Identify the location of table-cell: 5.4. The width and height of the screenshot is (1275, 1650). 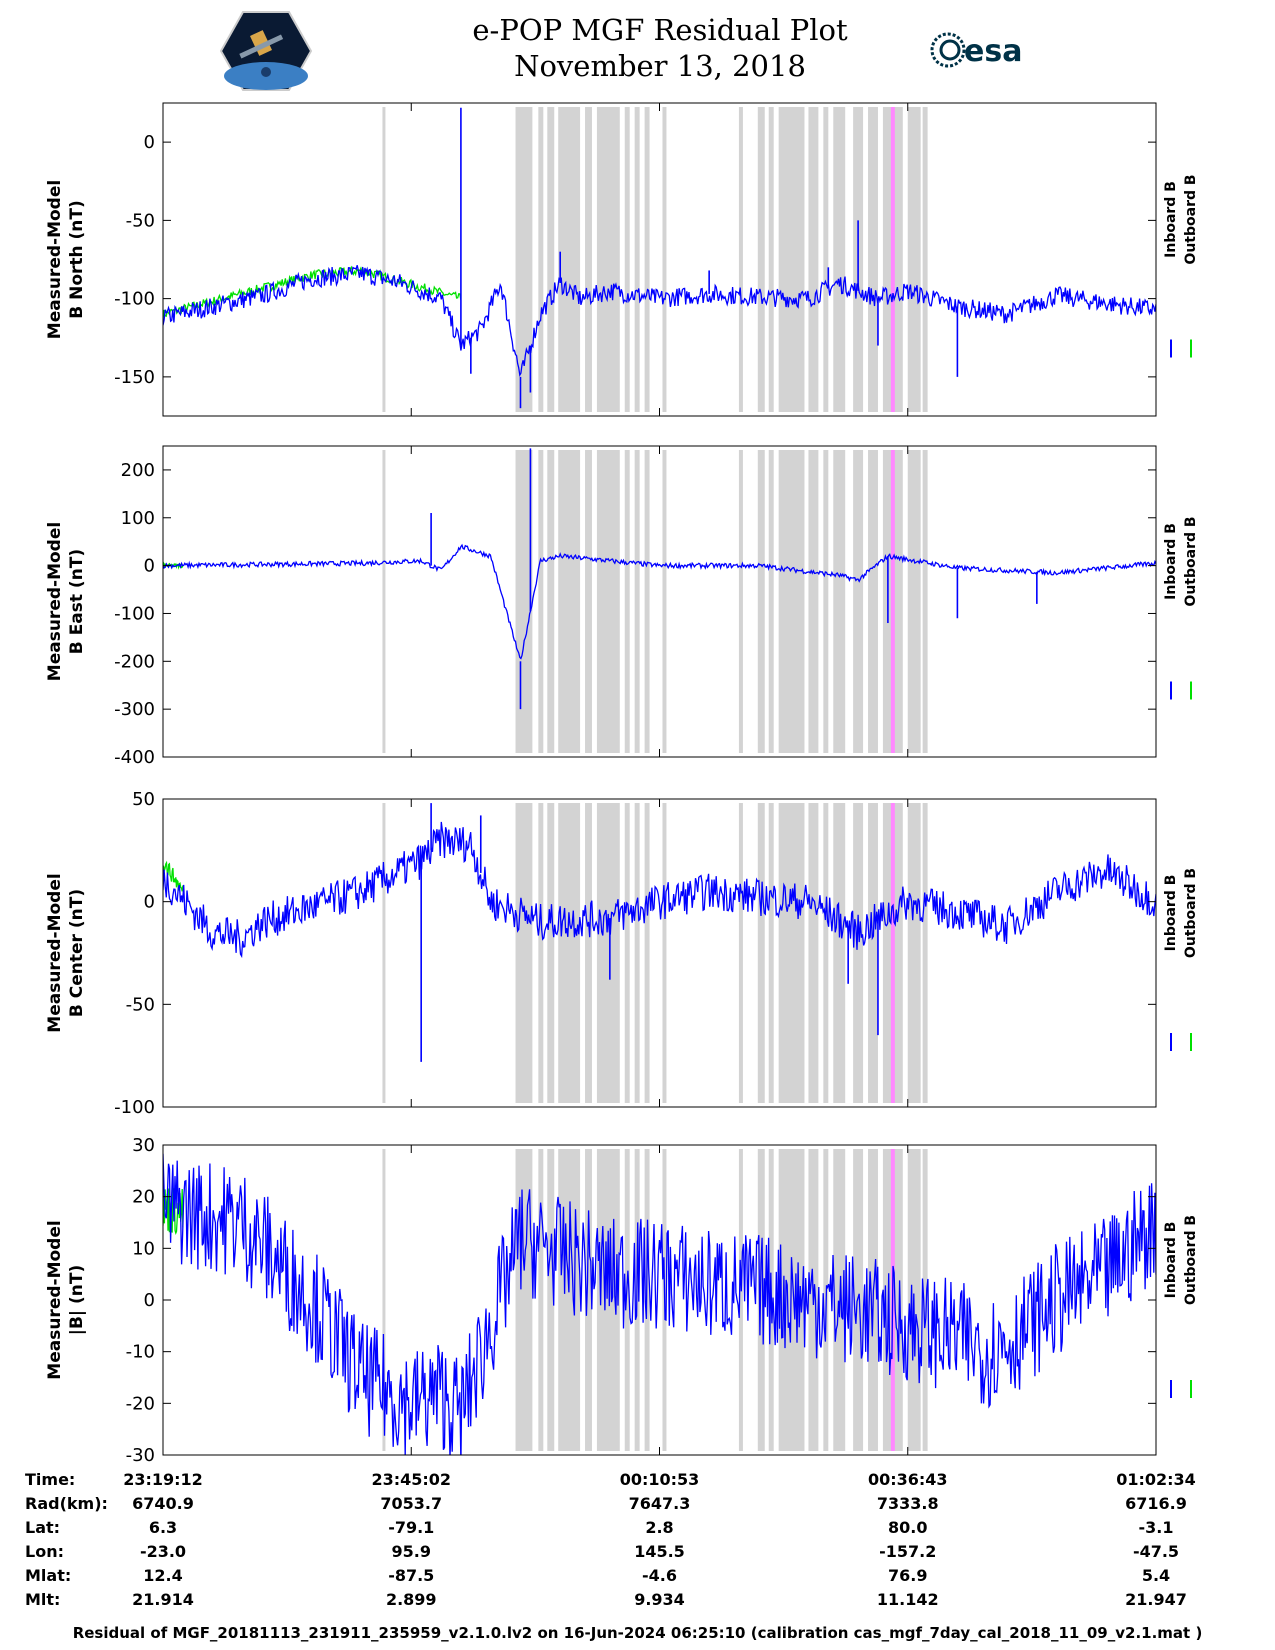
(1156, 1575).